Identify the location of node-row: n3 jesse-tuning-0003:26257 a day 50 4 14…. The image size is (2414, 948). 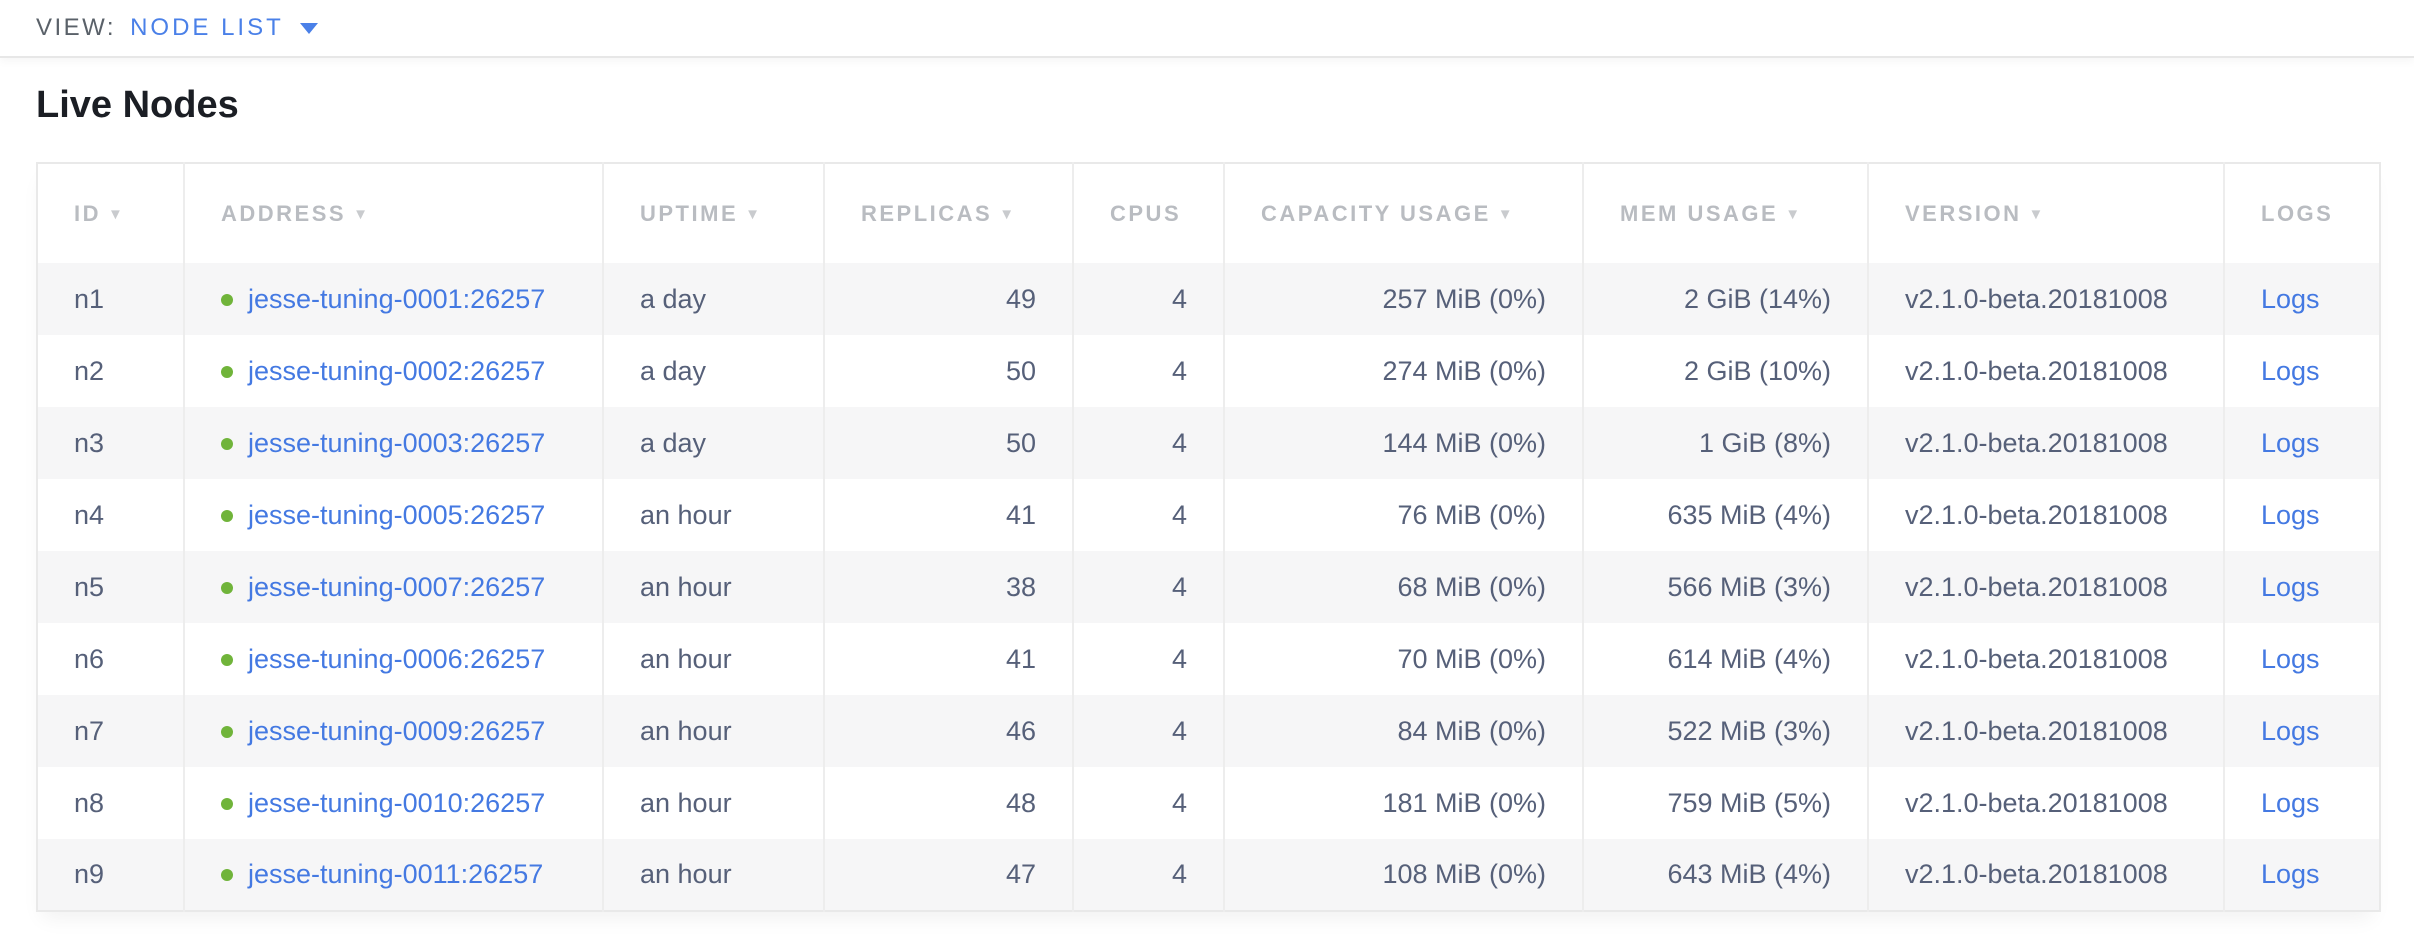
(1208, 443).